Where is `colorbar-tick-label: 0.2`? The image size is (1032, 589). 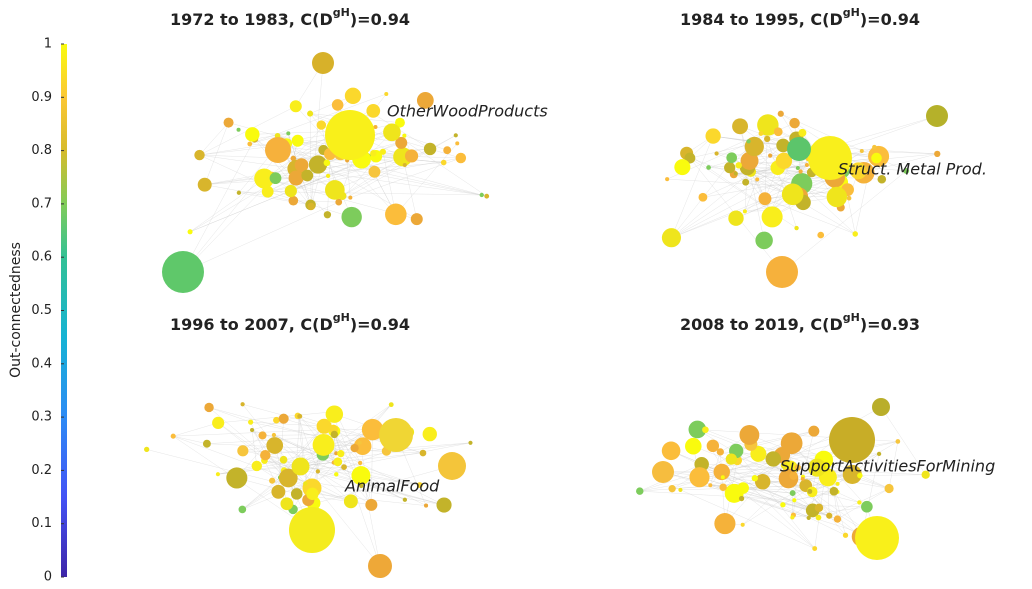 colorbar-tick-label: 0.2 is located at coordinates (41, 470).